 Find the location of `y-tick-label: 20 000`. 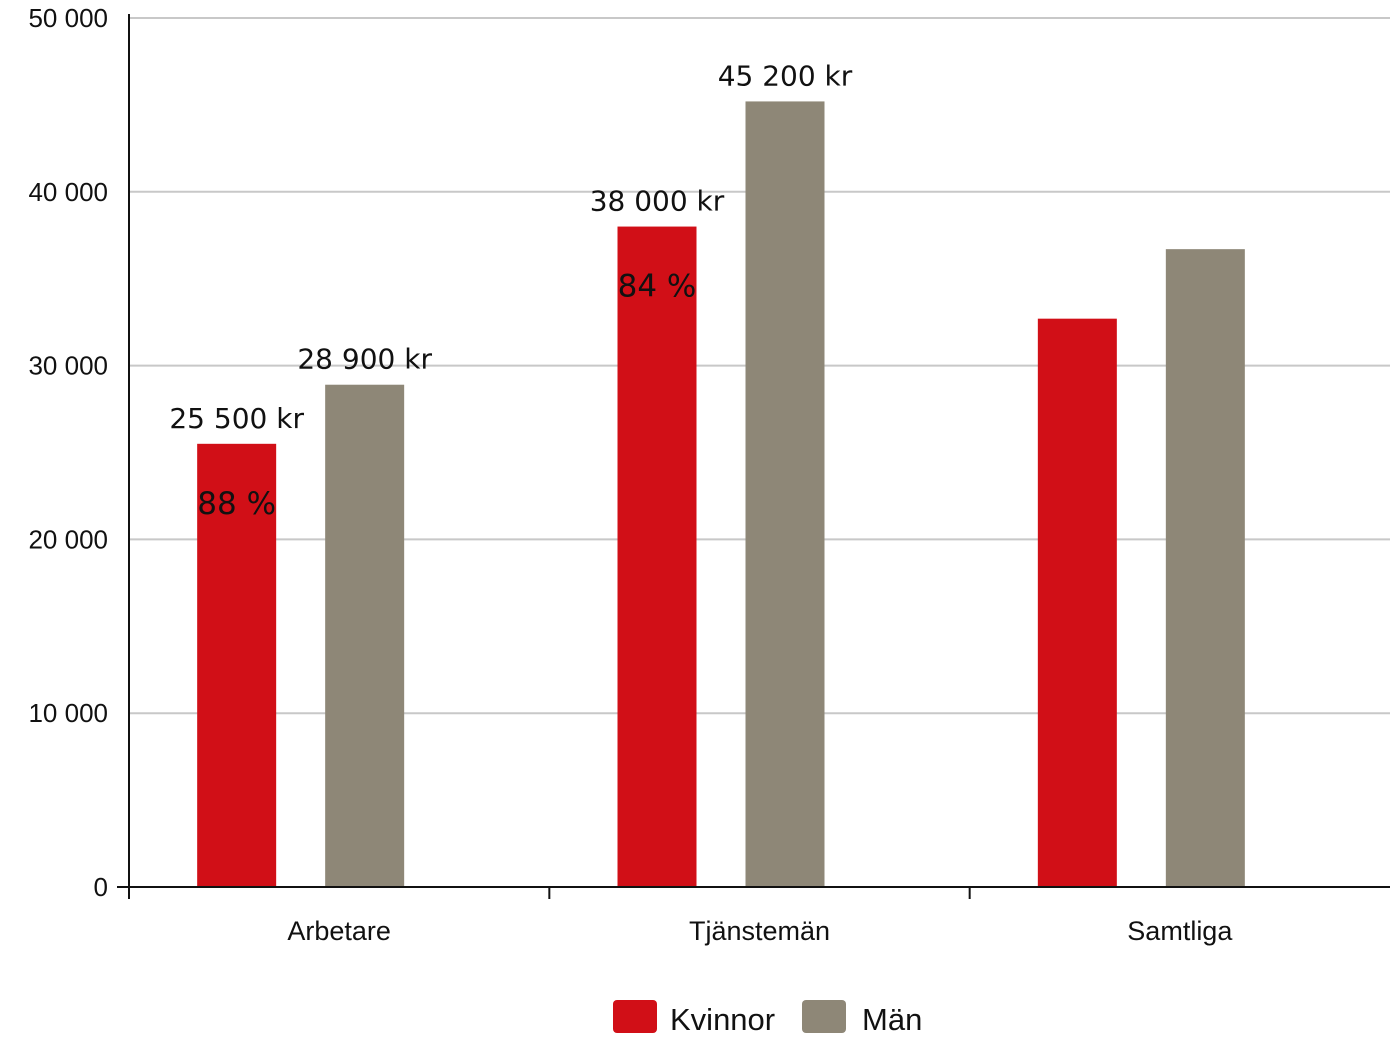

y-tick-label: 20 000 is located at coordinates (68, 539).